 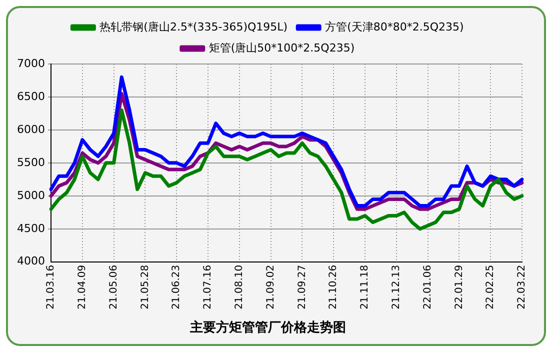 I want to click on legend-label: 矩管(唐山50*100*2.5Q235), so click(x=281, y=47).